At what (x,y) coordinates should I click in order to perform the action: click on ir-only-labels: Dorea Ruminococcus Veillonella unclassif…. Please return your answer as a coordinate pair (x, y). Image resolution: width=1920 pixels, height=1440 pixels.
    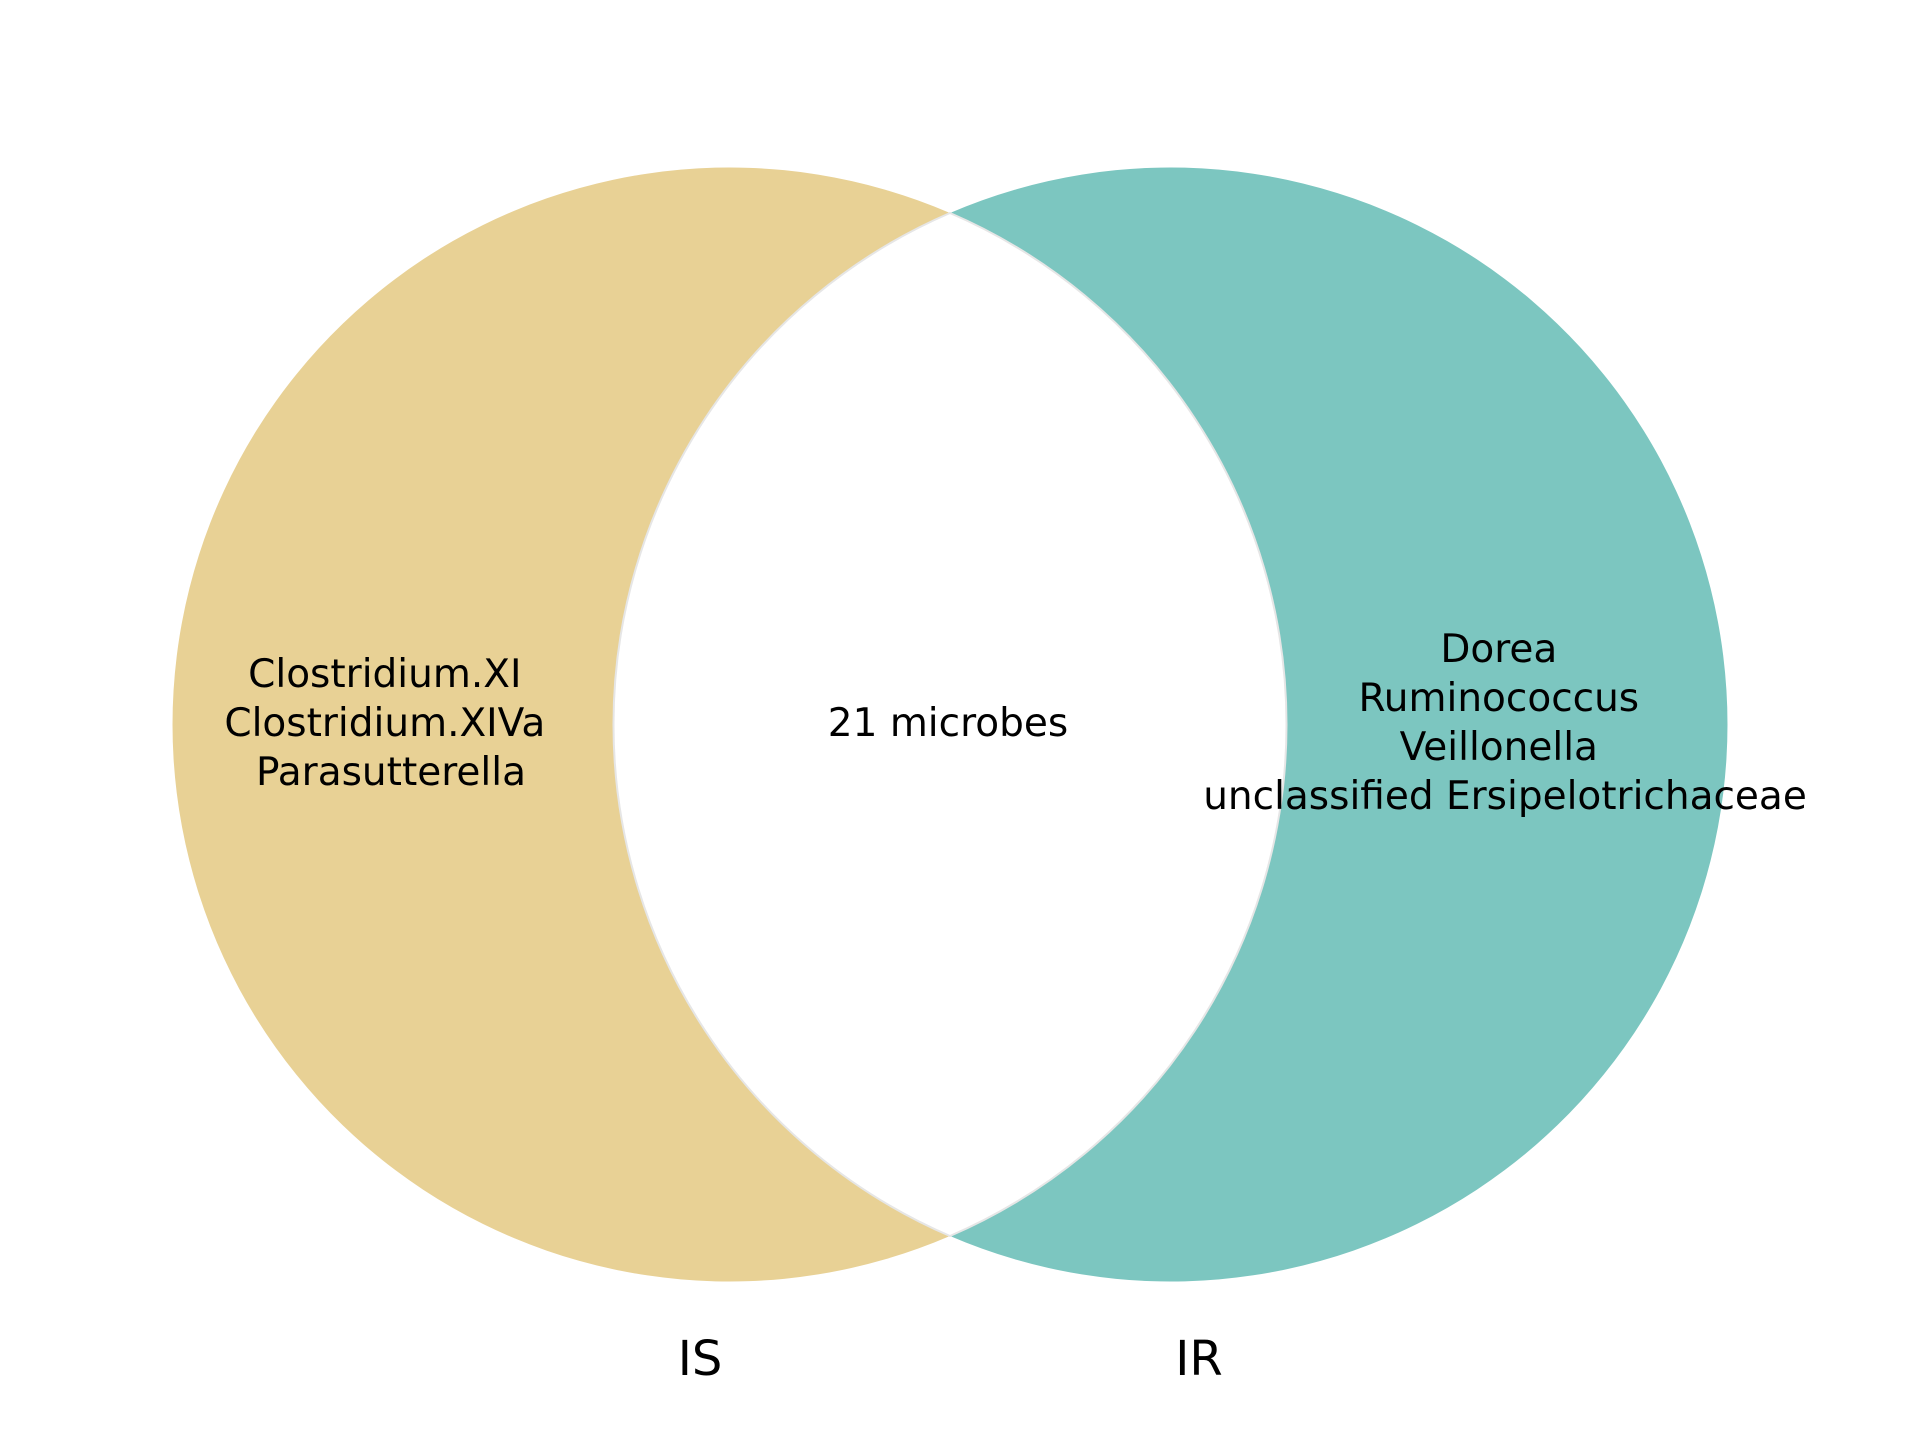
    Looking at the image, I should click on (1505, 723).